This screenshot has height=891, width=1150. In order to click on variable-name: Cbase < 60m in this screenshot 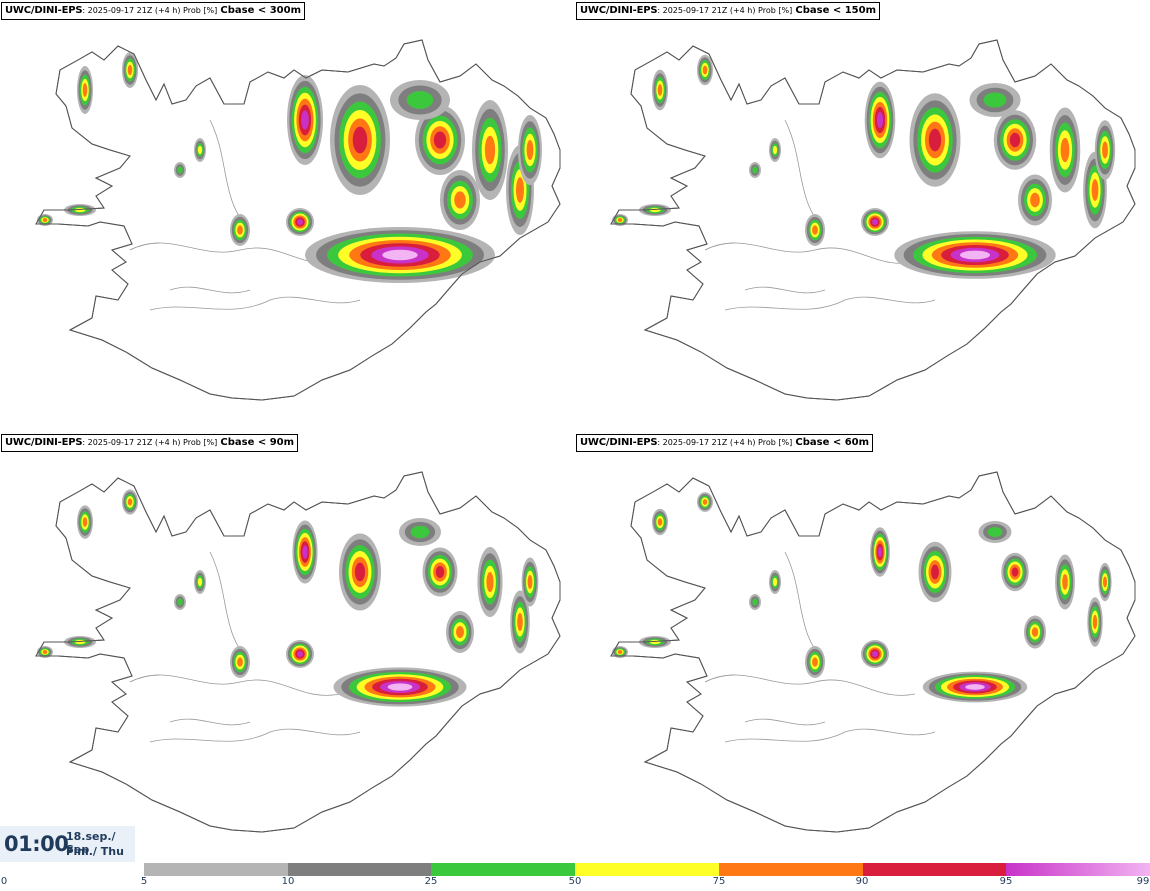, I will do `click(832, 442)`.